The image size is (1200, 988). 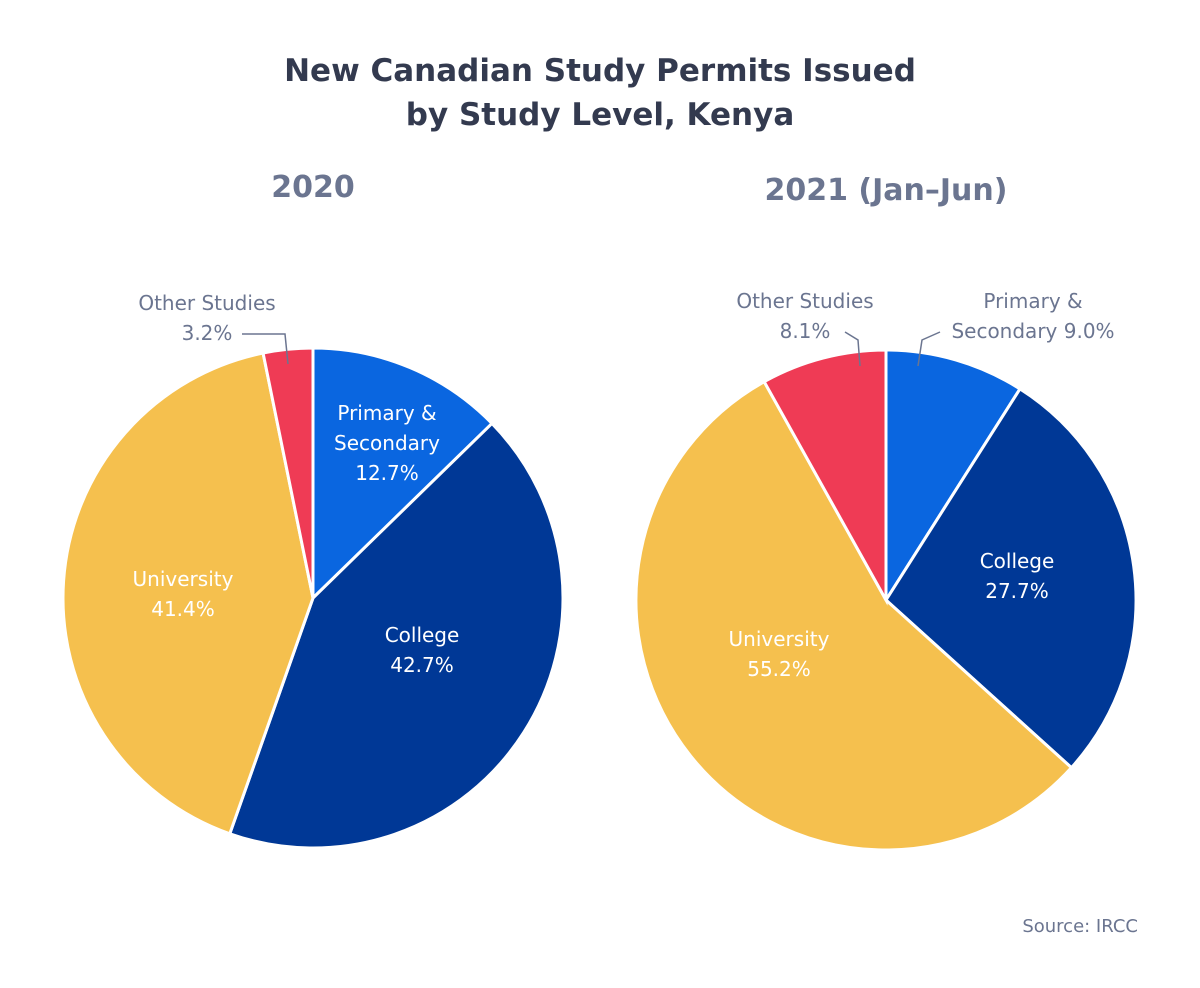 I want to click on pie-title: 2021 (Jan–Jun), so click(x=885, y=190).